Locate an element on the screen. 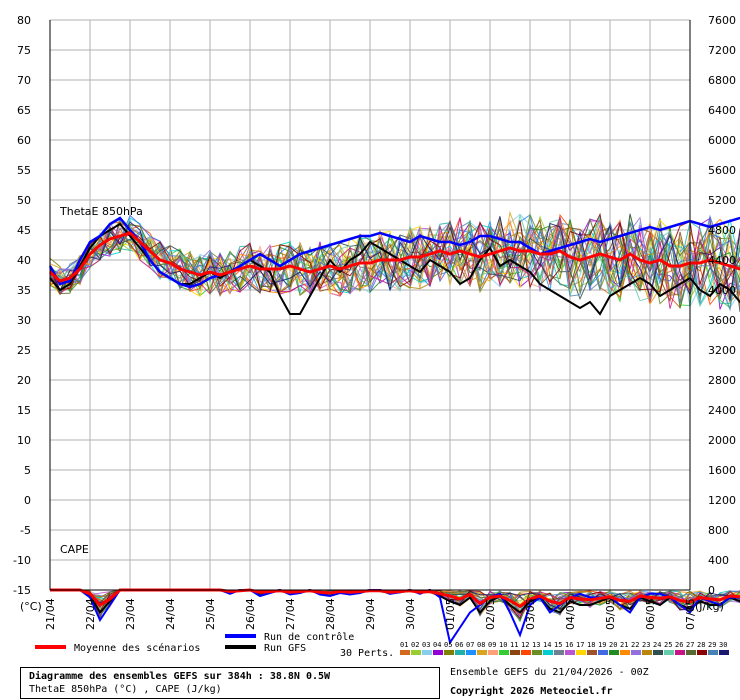 This screenshot has height=700, width=740. member-number: 19 is located at coordinates (602, 645).